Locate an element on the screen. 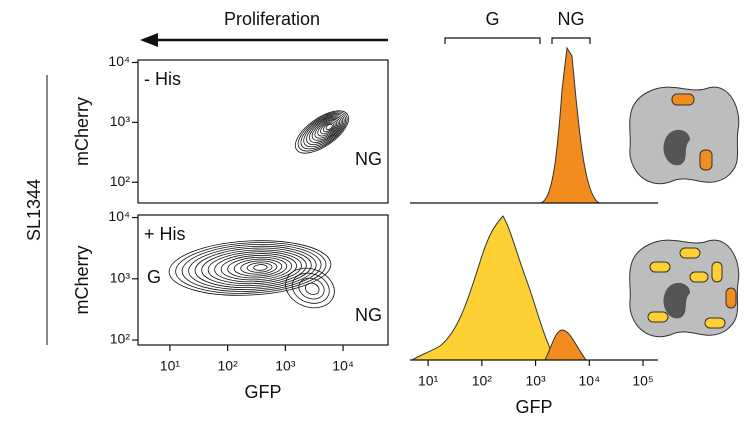 This screenshot has width=744, height=425. condition-label: + His is located at coordinates (165, 234).